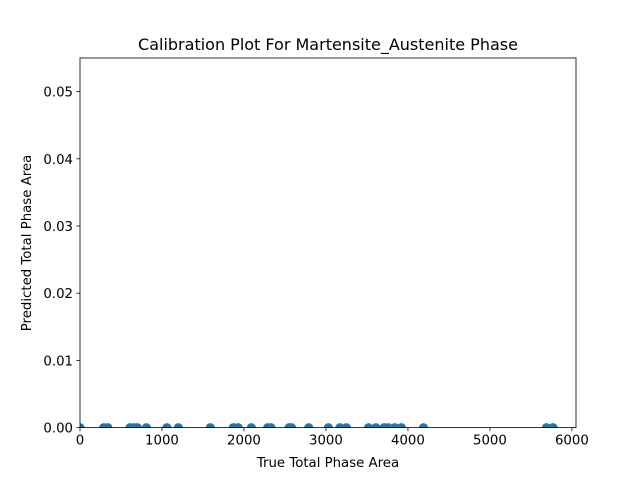 The width and height of the screenshot is (640, 480). I want to click on y-tick-label: 0.03, so click(58, 227).